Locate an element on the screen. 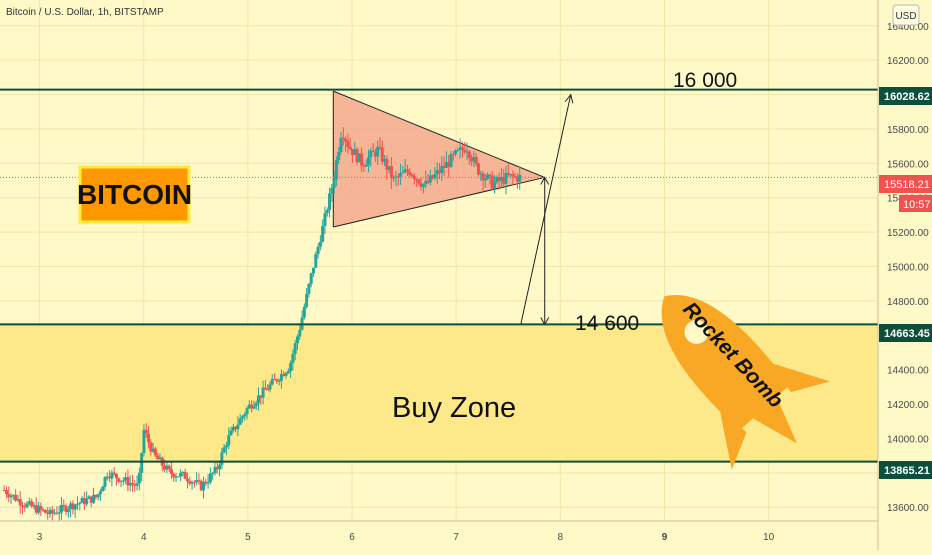 This screenshot has height=555, width=932. triangle-upper-edge is located at coordinates (439, 134).